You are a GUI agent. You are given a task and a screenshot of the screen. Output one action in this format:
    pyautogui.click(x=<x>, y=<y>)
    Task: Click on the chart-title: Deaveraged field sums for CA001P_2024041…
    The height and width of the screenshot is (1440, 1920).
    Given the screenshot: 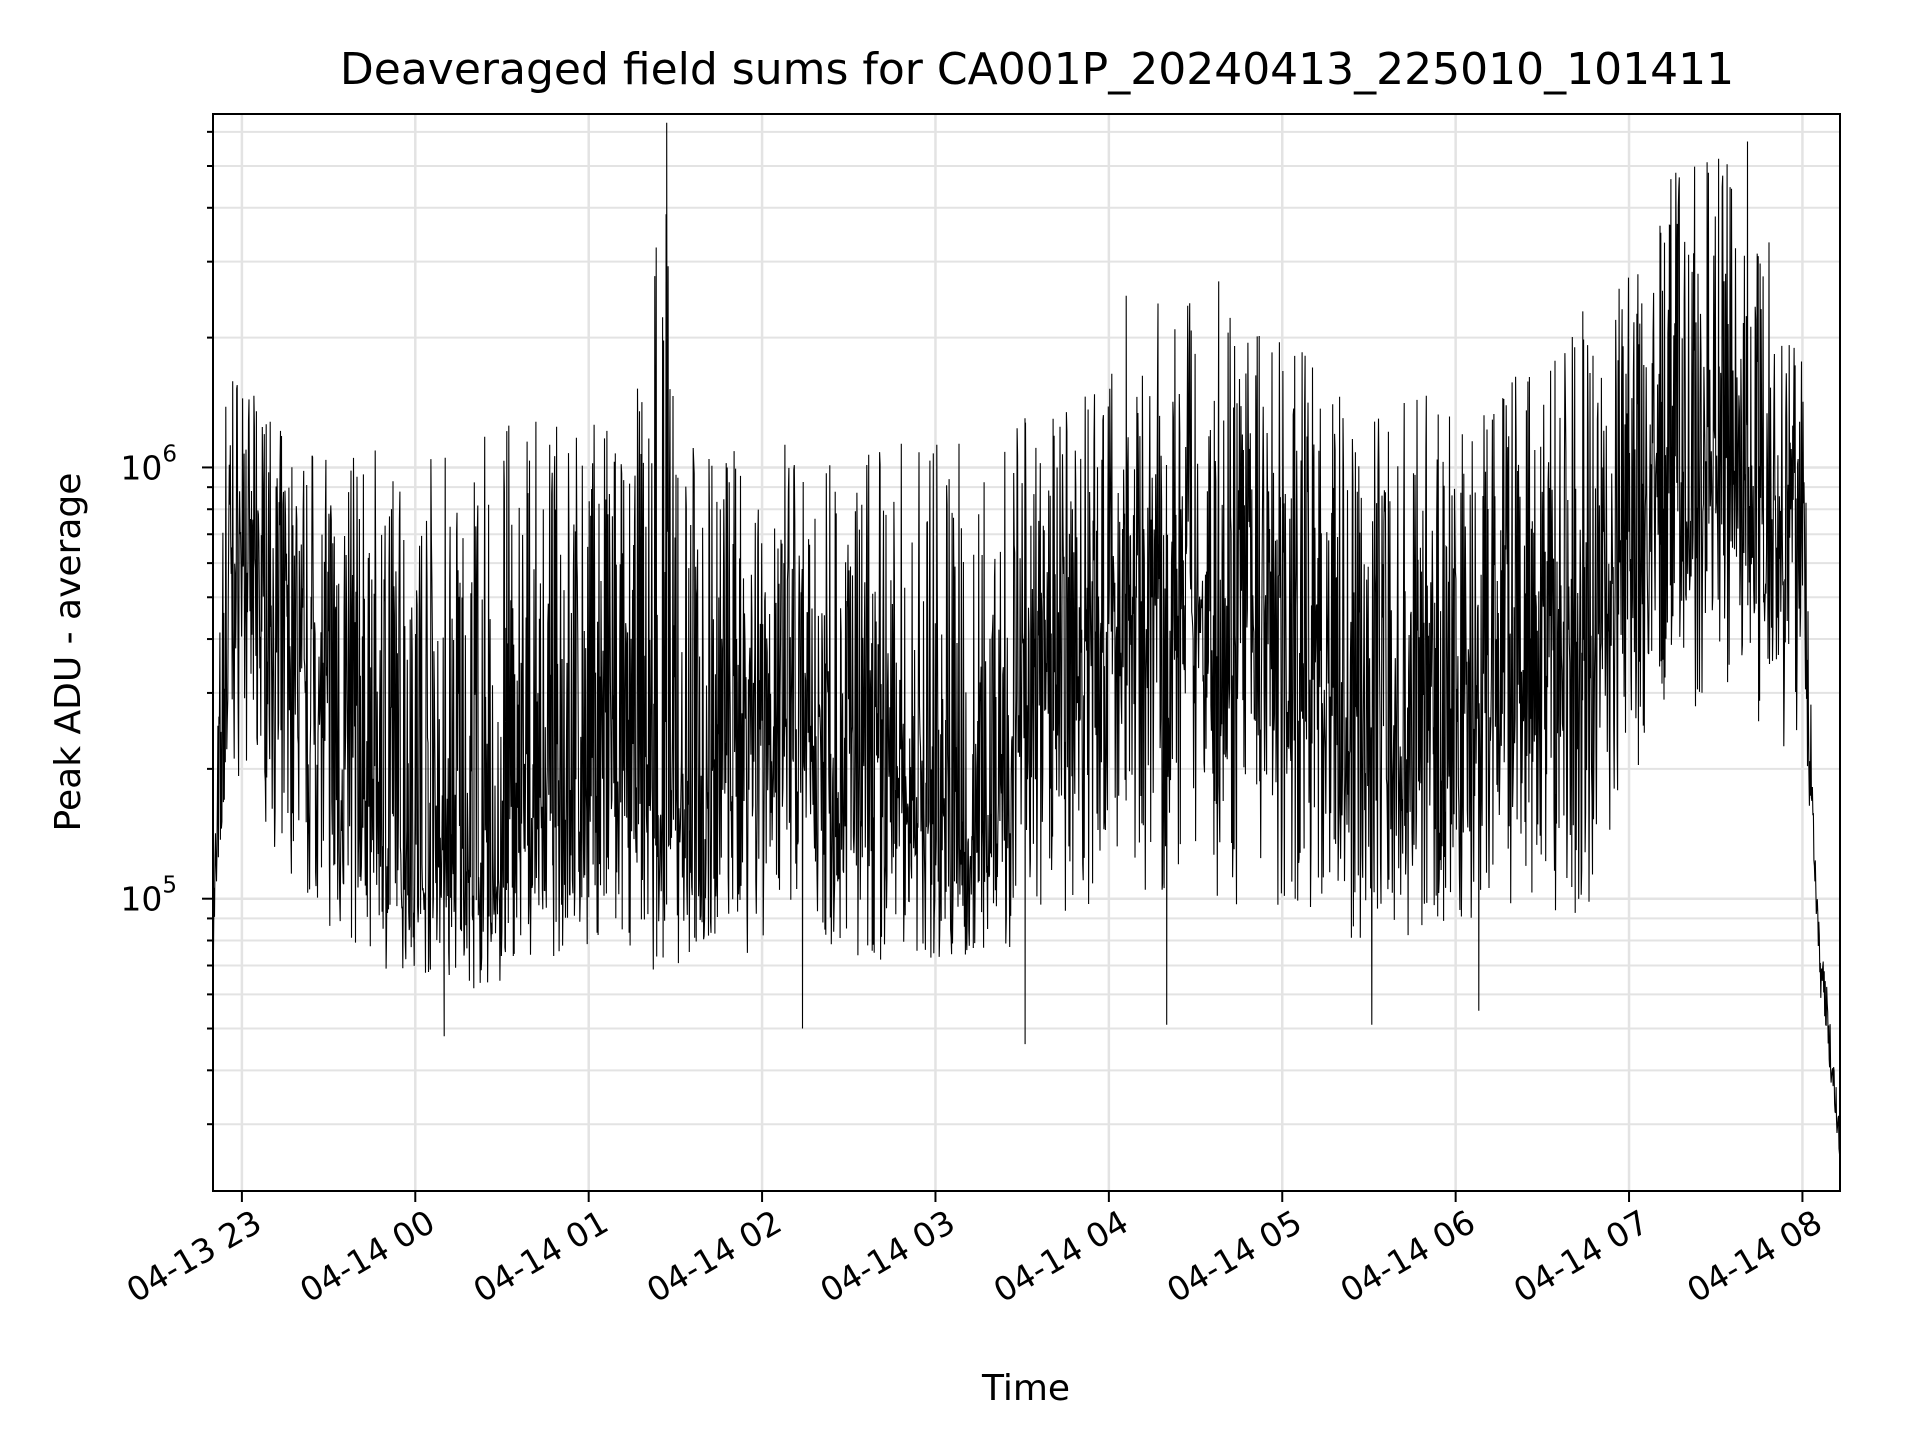 What is the action you would take?
    pyautogui.click(x=1037, y=69)
    